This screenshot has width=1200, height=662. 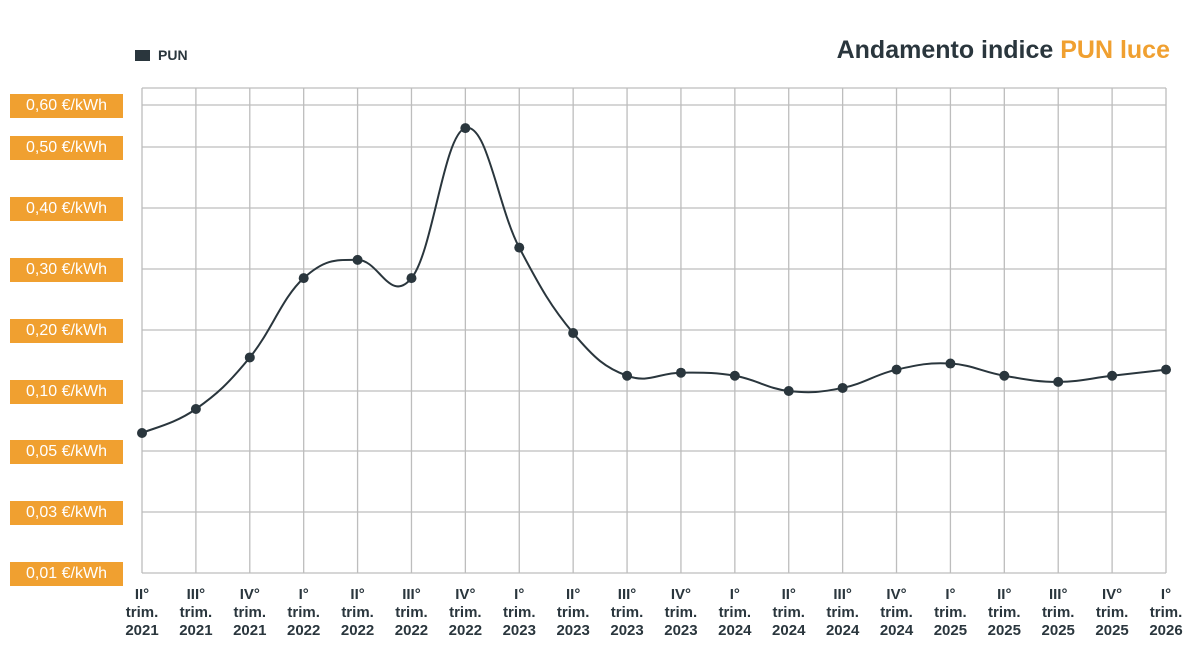 I want to click on x-tick-label: IV° trim. 2024, so click(x=897, y=613).